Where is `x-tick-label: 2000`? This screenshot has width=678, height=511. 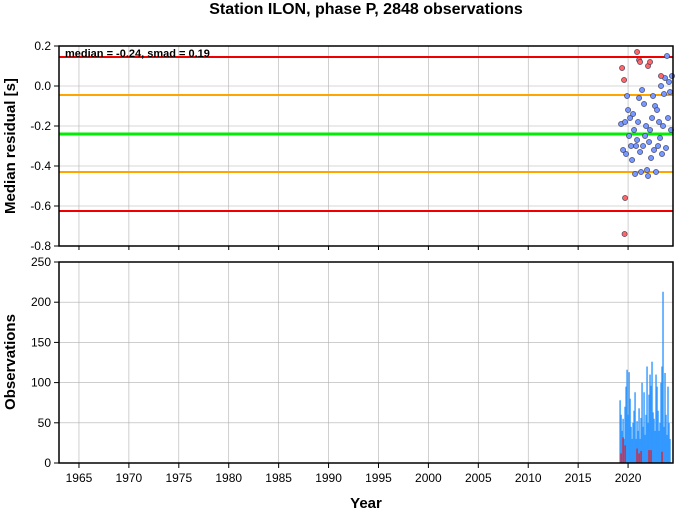
x-tick-label: 2000 is located at coordinates (428, 478).